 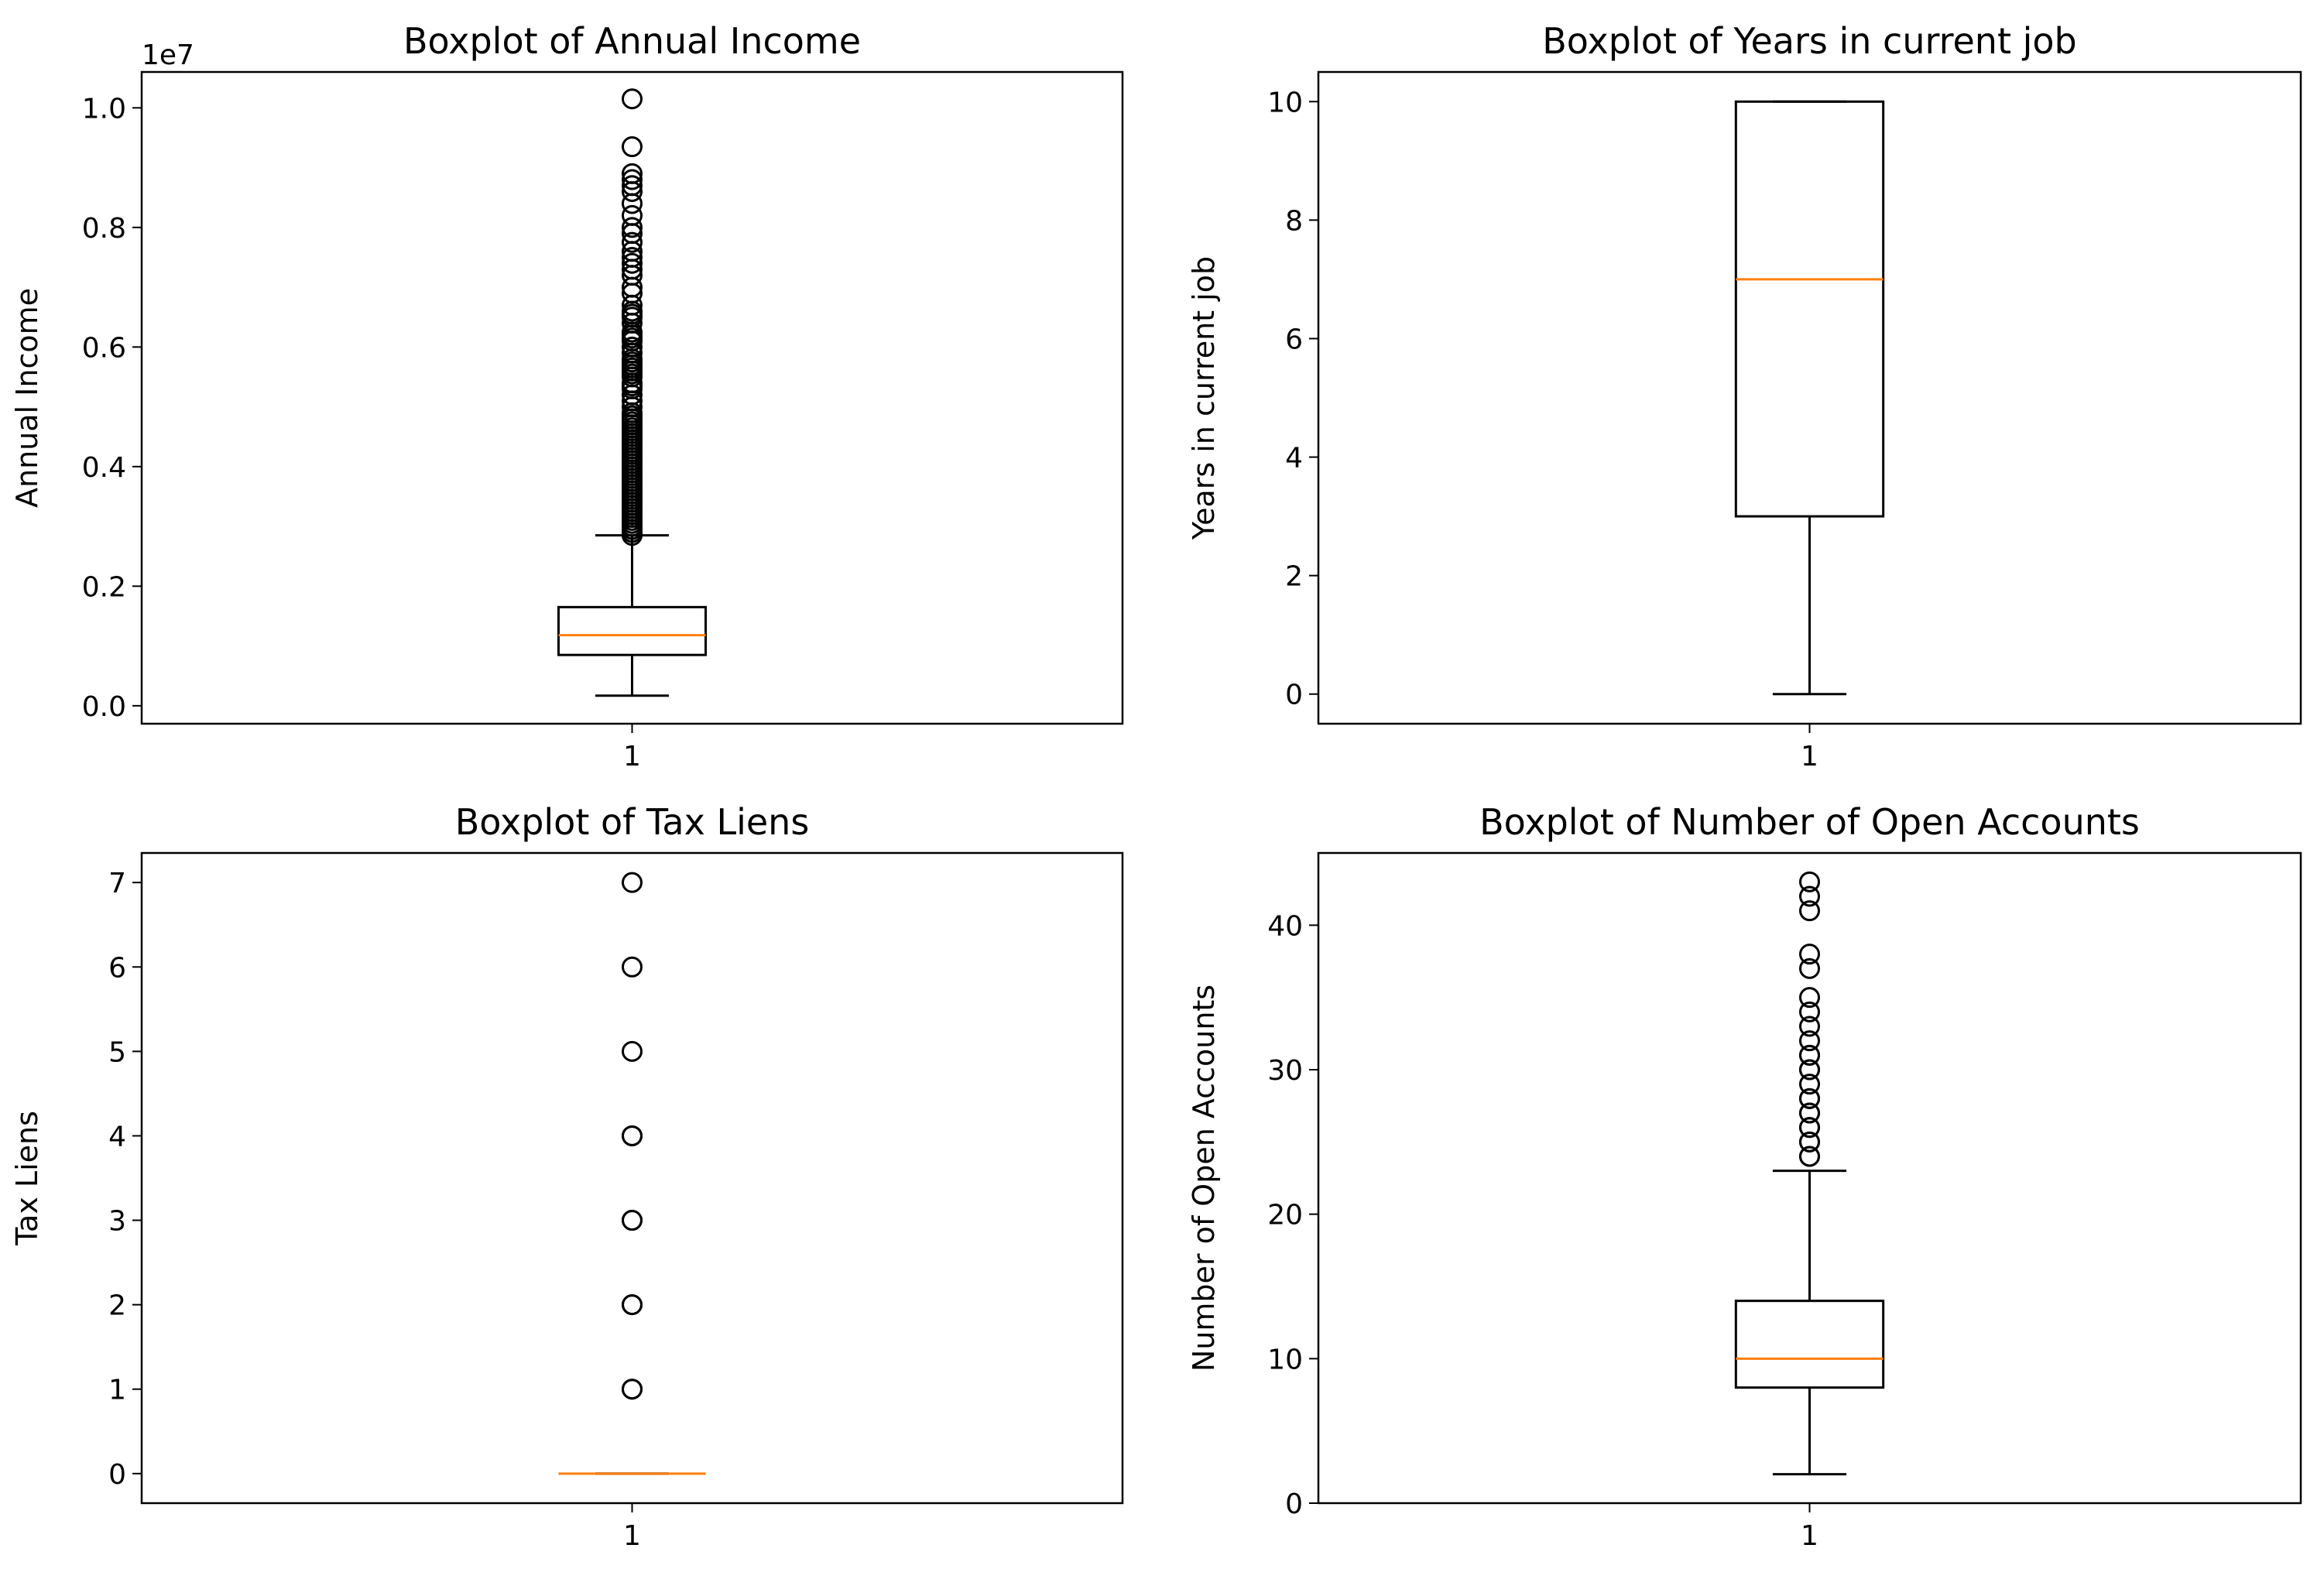 I want to click on y-tick-label: 0.8, so click(x=104, y=229).